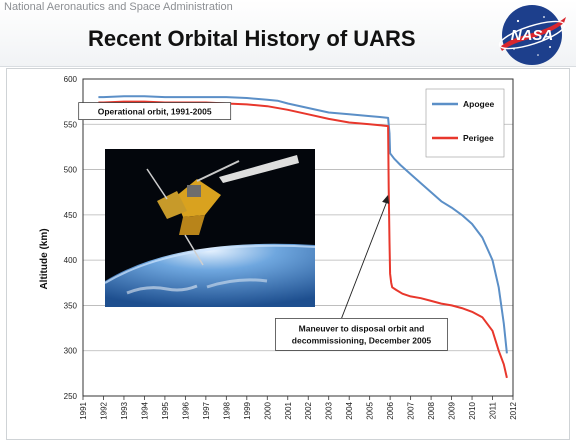 This screenshot has height=444, width=576. I want to click on operational-orbit-box, so click(155, 111).